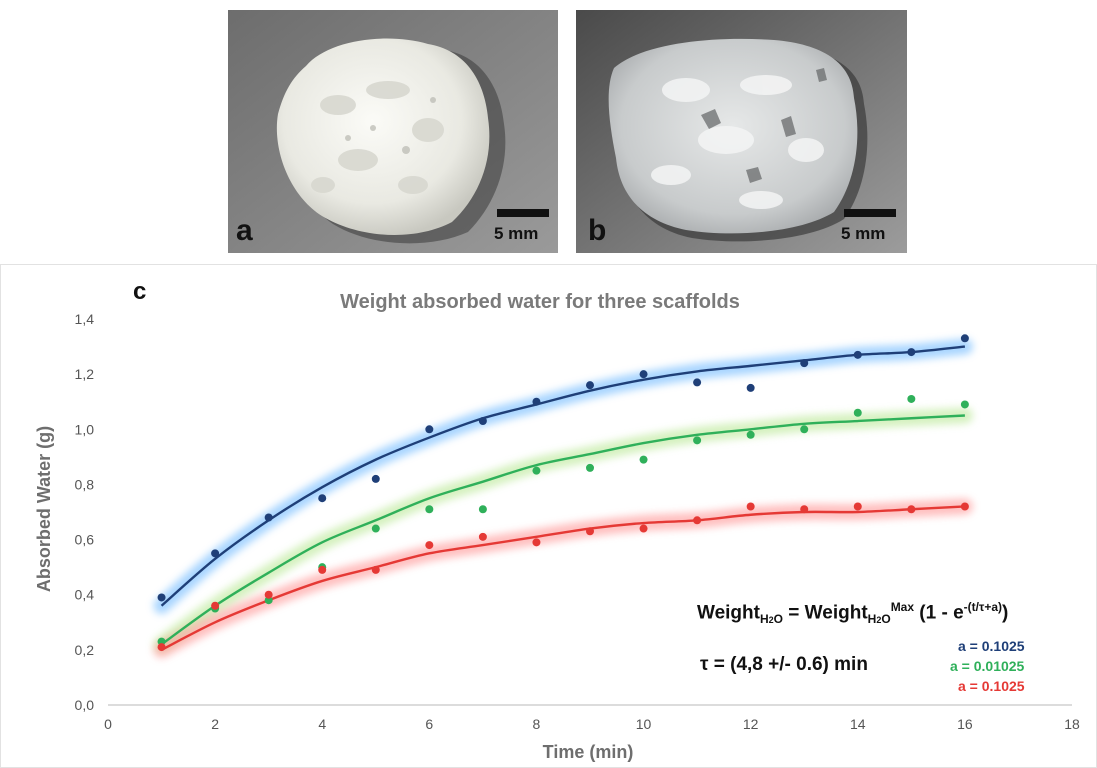 The width and height of the screenshot is (1097, 768). What do you see at coordinates (215, 724) in the screenshot?
I see `x-tick-label: 2` at bounding box center [215, 724].